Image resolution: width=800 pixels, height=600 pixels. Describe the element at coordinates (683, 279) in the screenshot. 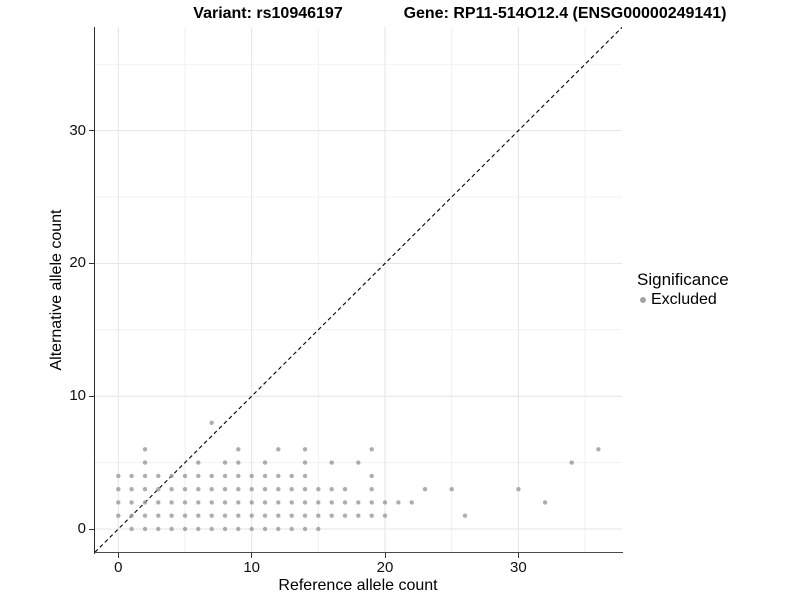

I see `legend-title: Significance` at that location.